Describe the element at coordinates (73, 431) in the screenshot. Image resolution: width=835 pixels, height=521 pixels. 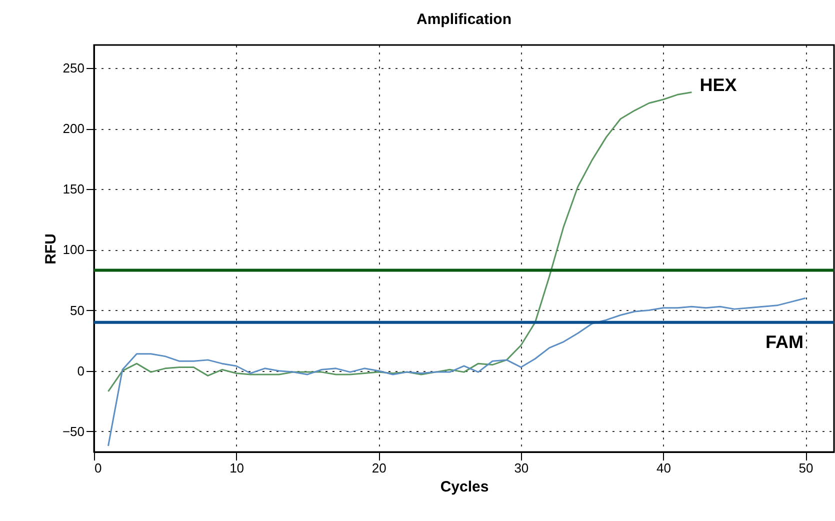
I see `y-tick-label: −50` at that location.